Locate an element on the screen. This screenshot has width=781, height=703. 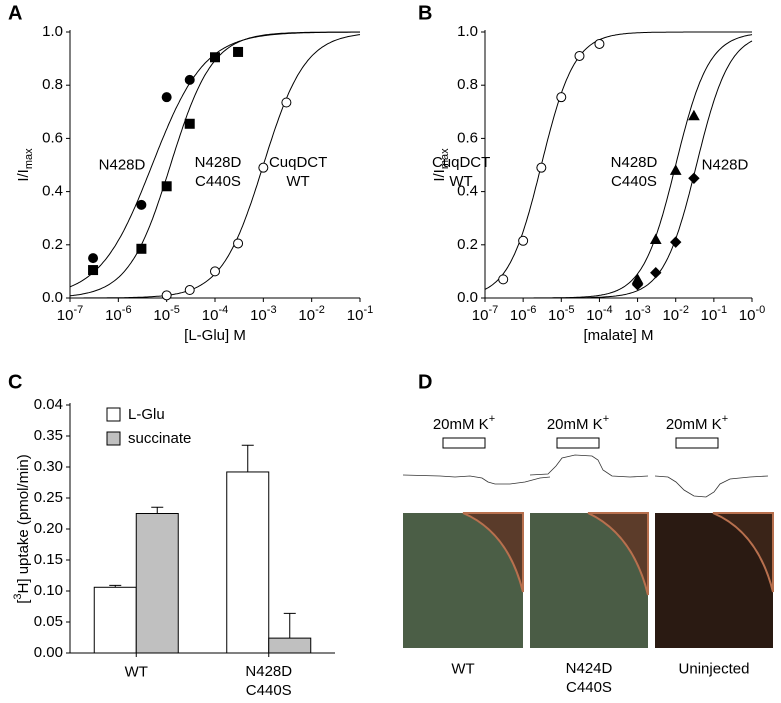
legend-label: succinate is located at coordinates (159, 438).